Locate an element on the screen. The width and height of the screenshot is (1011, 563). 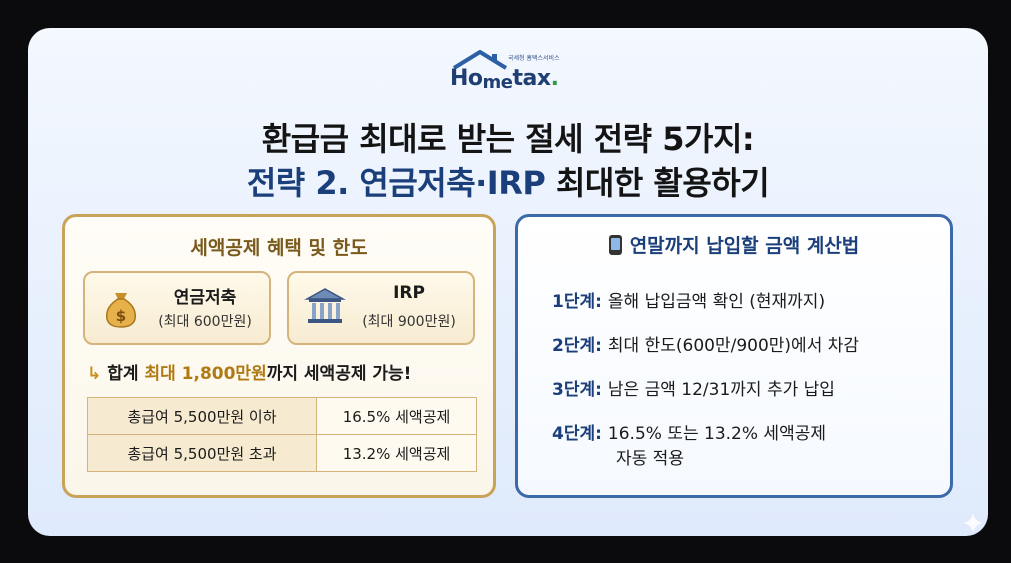
table-cell: 총급여 5,500만원 초과 is located at coordinates (202, 453).